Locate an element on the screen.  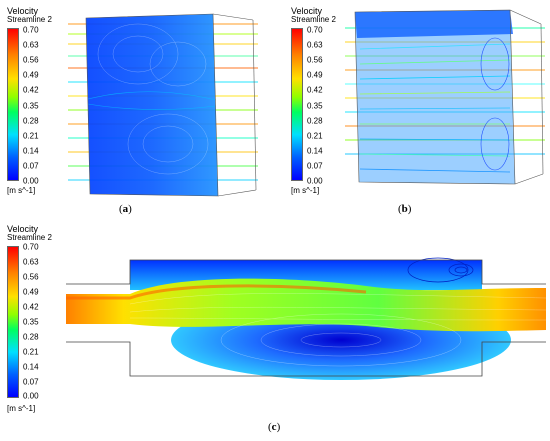
caption-b: (b) is located at coordinates (405, 209).